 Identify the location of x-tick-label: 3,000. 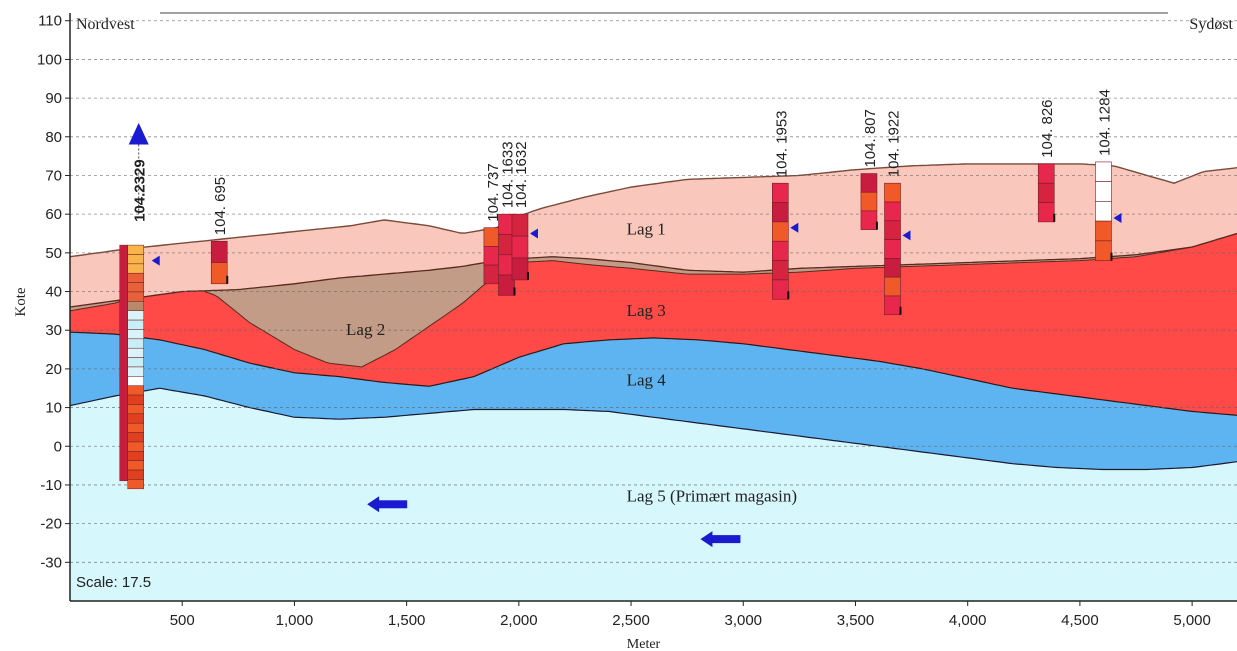
(743, 620).